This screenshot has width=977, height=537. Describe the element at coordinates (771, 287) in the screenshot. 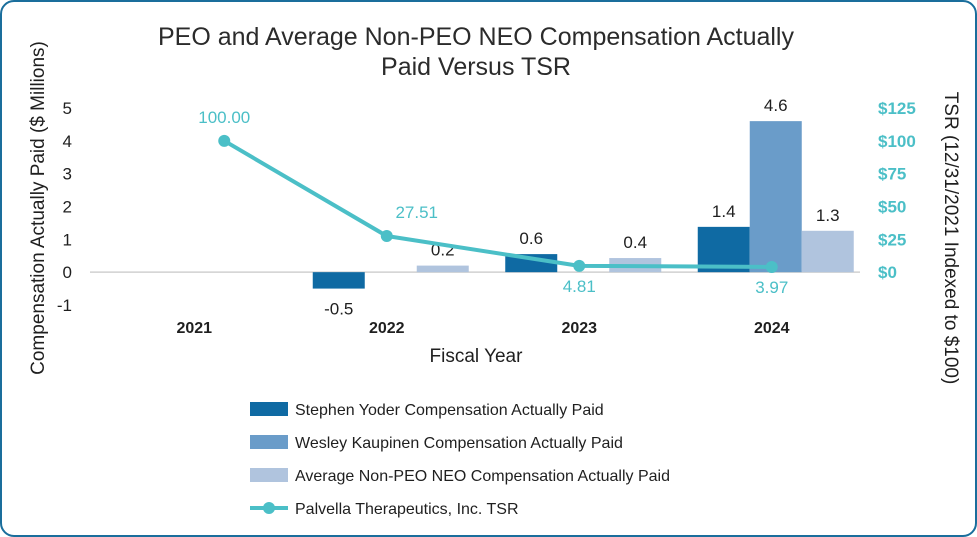

I see `tsr-data-label: 3.97` at that location.